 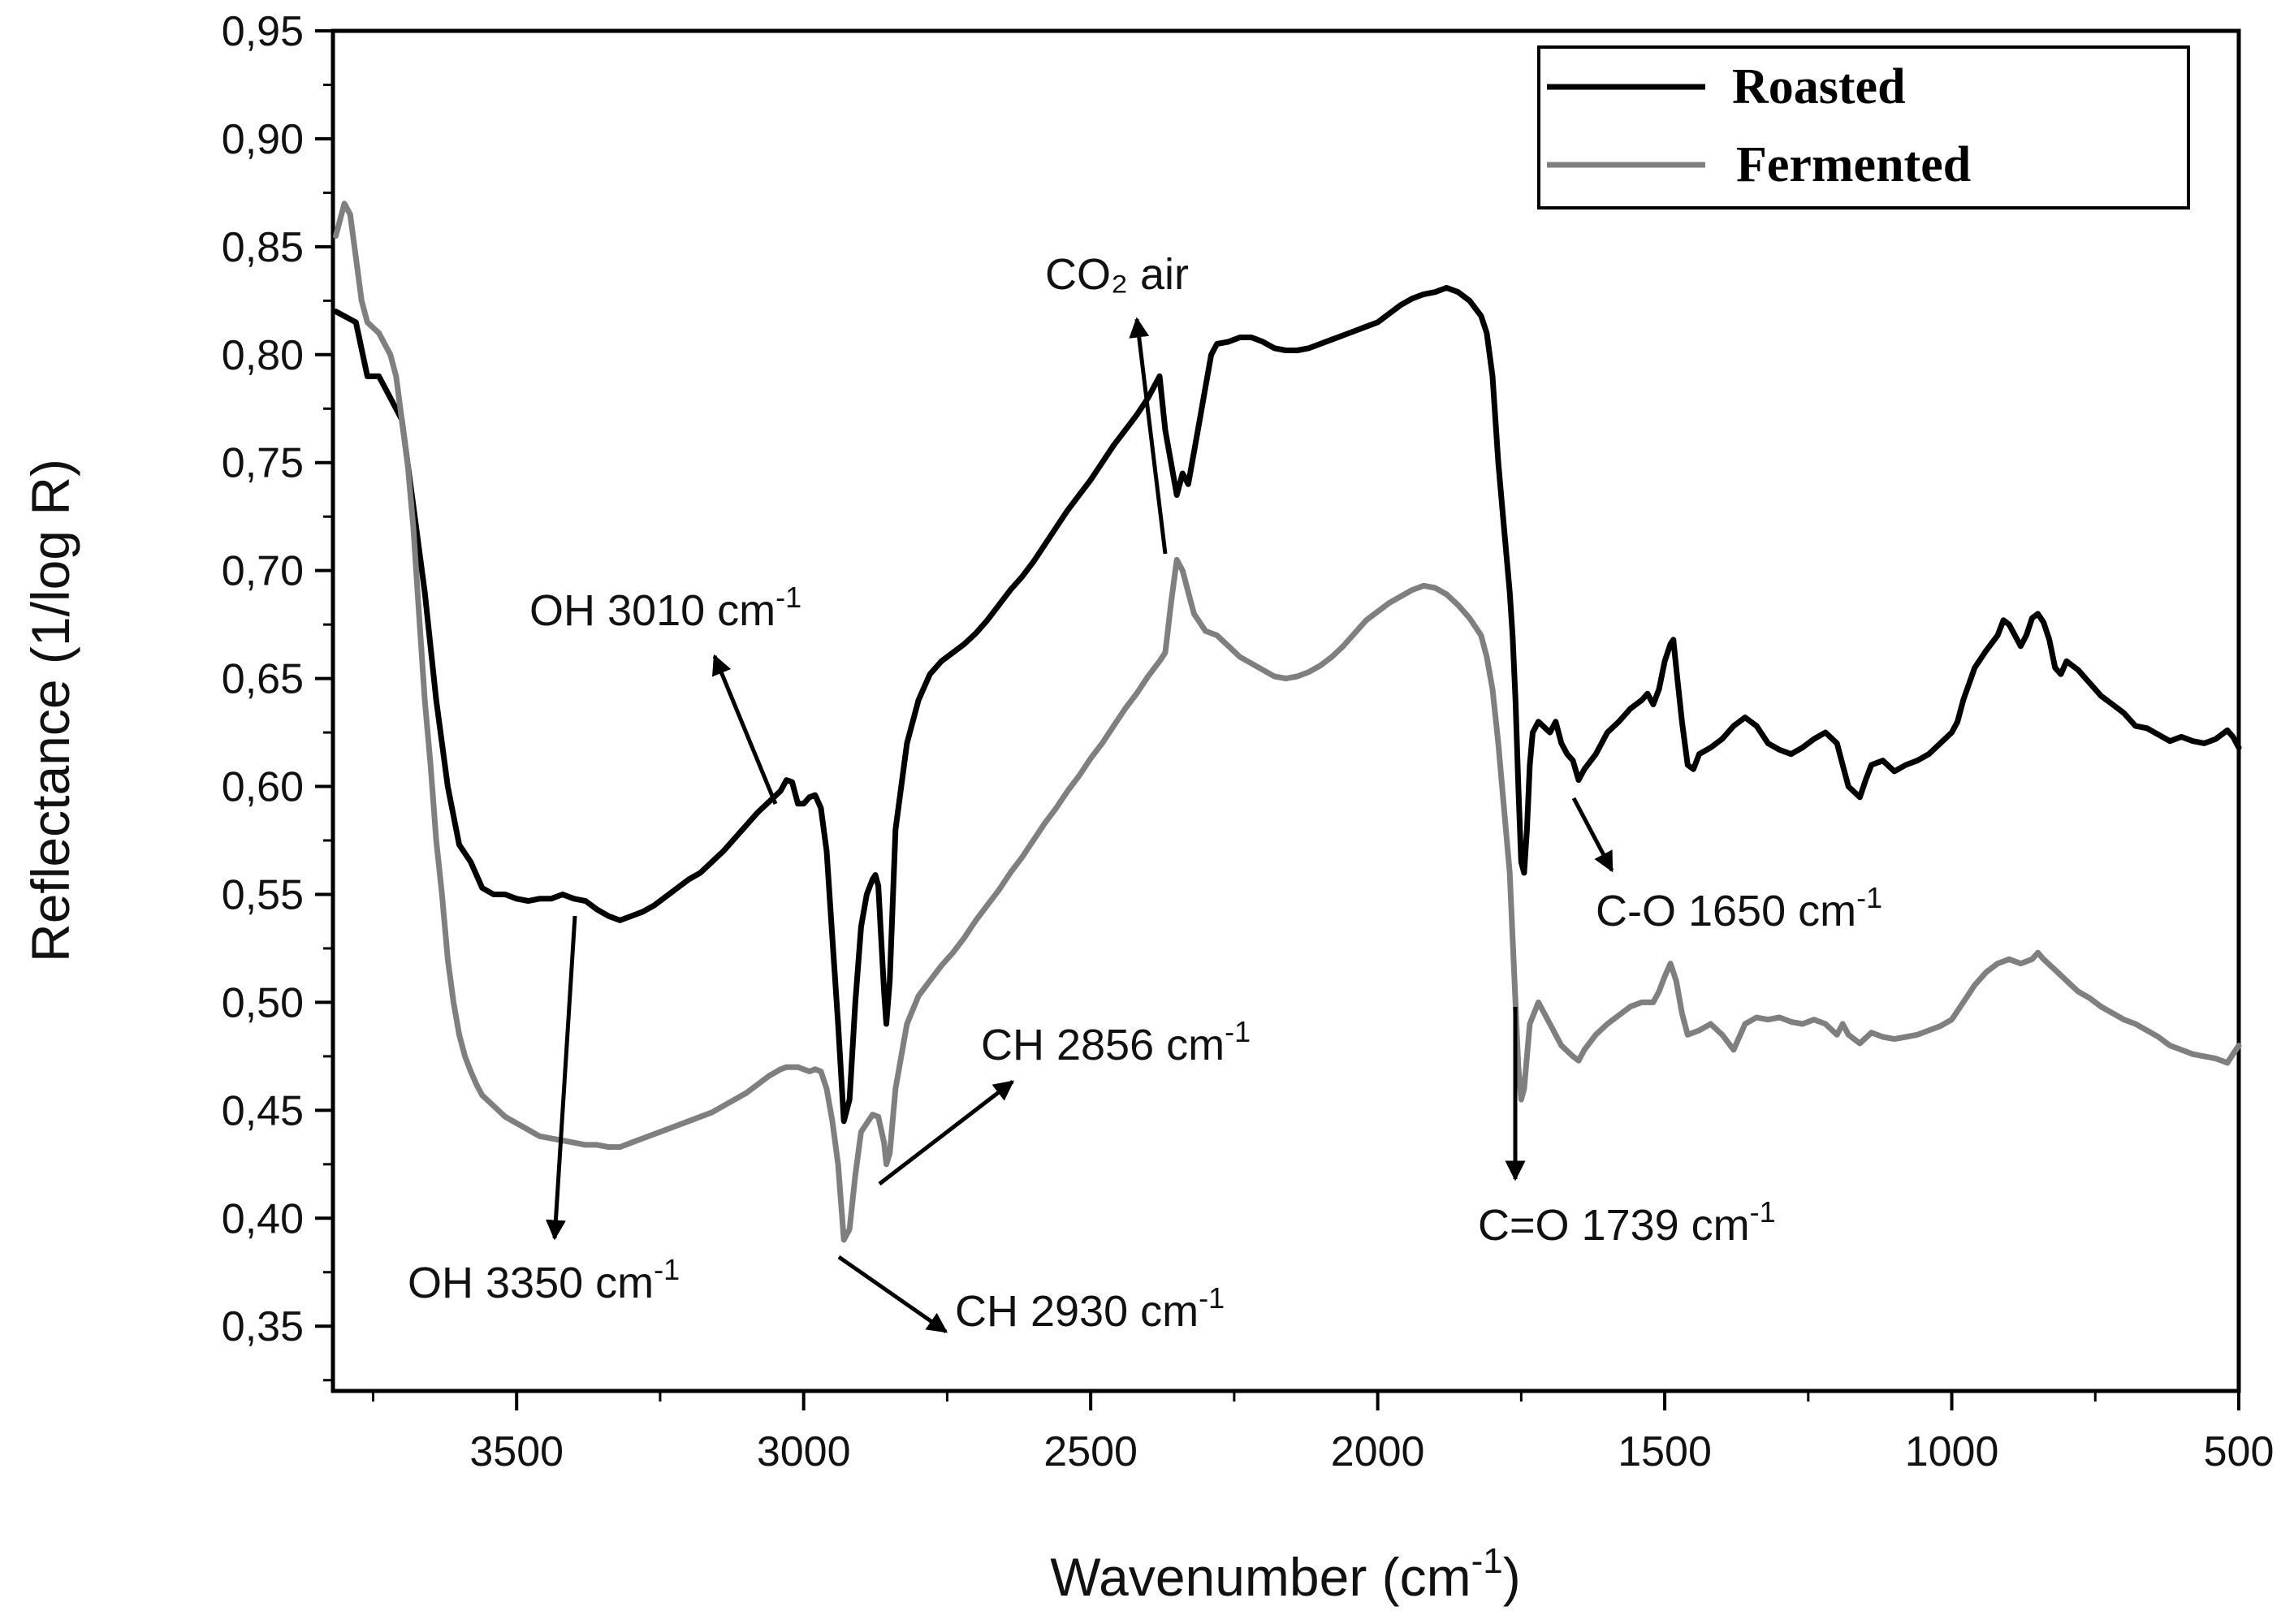 I want to click on y-tick-label: 0,40, so click(x=263, y=1218).